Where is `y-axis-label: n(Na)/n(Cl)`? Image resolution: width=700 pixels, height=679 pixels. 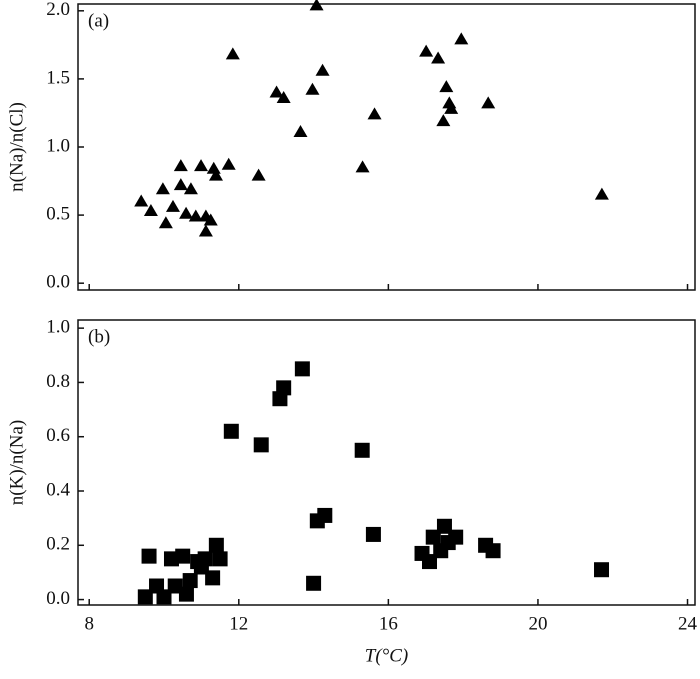
y-axis-label: n(Na)/n(Cl) is located at coordinates (16, 147).